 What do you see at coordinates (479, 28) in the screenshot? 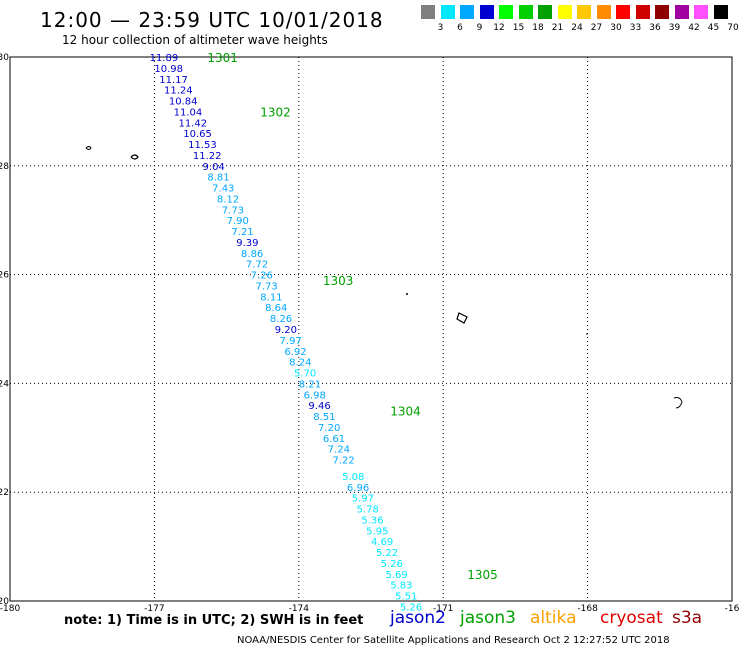
I see `legend-label: 9` at bounding box center [479, 28].